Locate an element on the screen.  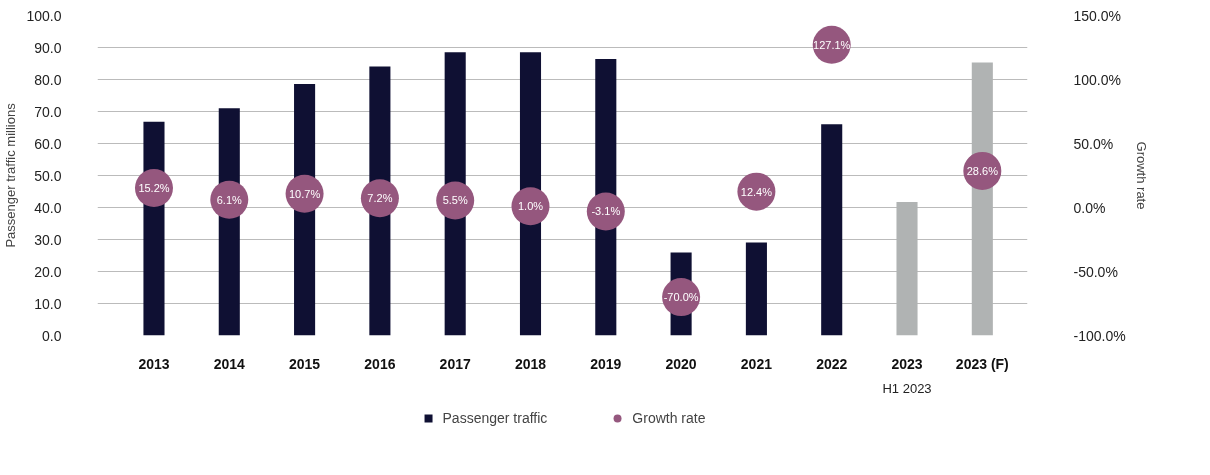
y2-tick-label: -50.0% is located at coordinates (1095, 271).